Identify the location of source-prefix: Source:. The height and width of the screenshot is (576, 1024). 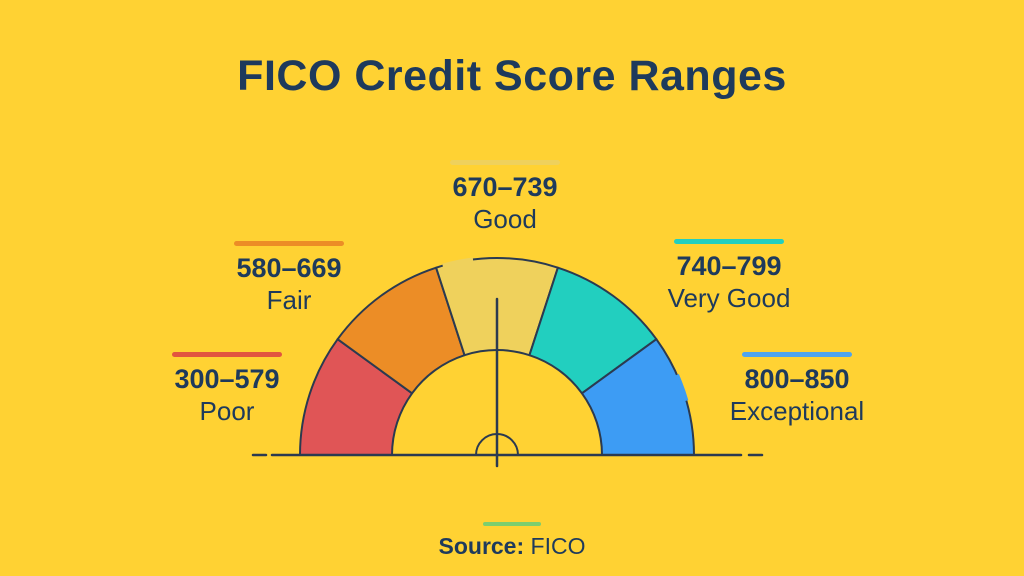
(481, 546).